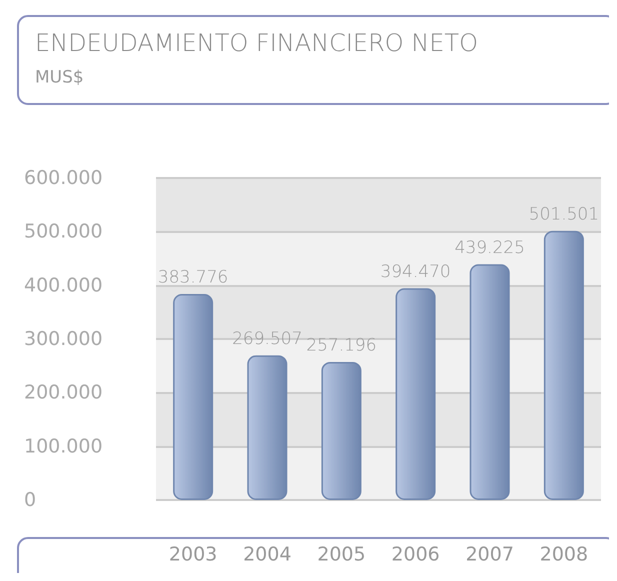 Image resolution: width=617 pixels, height=581 pixels. I want to click on y-tick-label: 500.000, so click(63, 231).